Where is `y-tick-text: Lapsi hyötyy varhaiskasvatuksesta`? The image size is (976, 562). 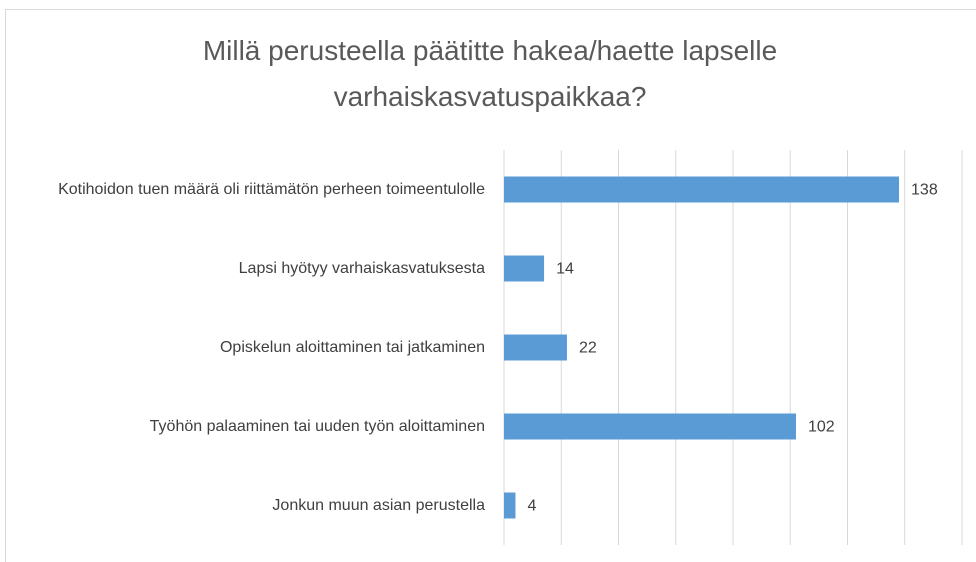
y-tick-text: Lapsi hyötyy varhaiskasvatuksesta is located at coordinates (361, 268).